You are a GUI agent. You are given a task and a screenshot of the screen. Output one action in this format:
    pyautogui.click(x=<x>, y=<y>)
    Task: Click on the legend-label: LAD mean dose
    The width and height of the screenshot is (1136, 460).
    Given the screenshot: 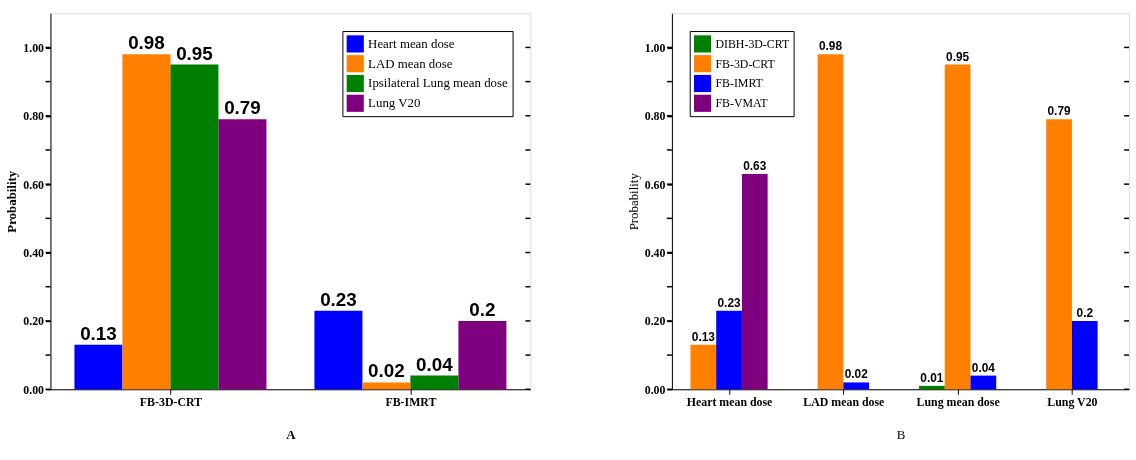 What is the action you would take?
    pyautogui.click(x=410, y=63)
    